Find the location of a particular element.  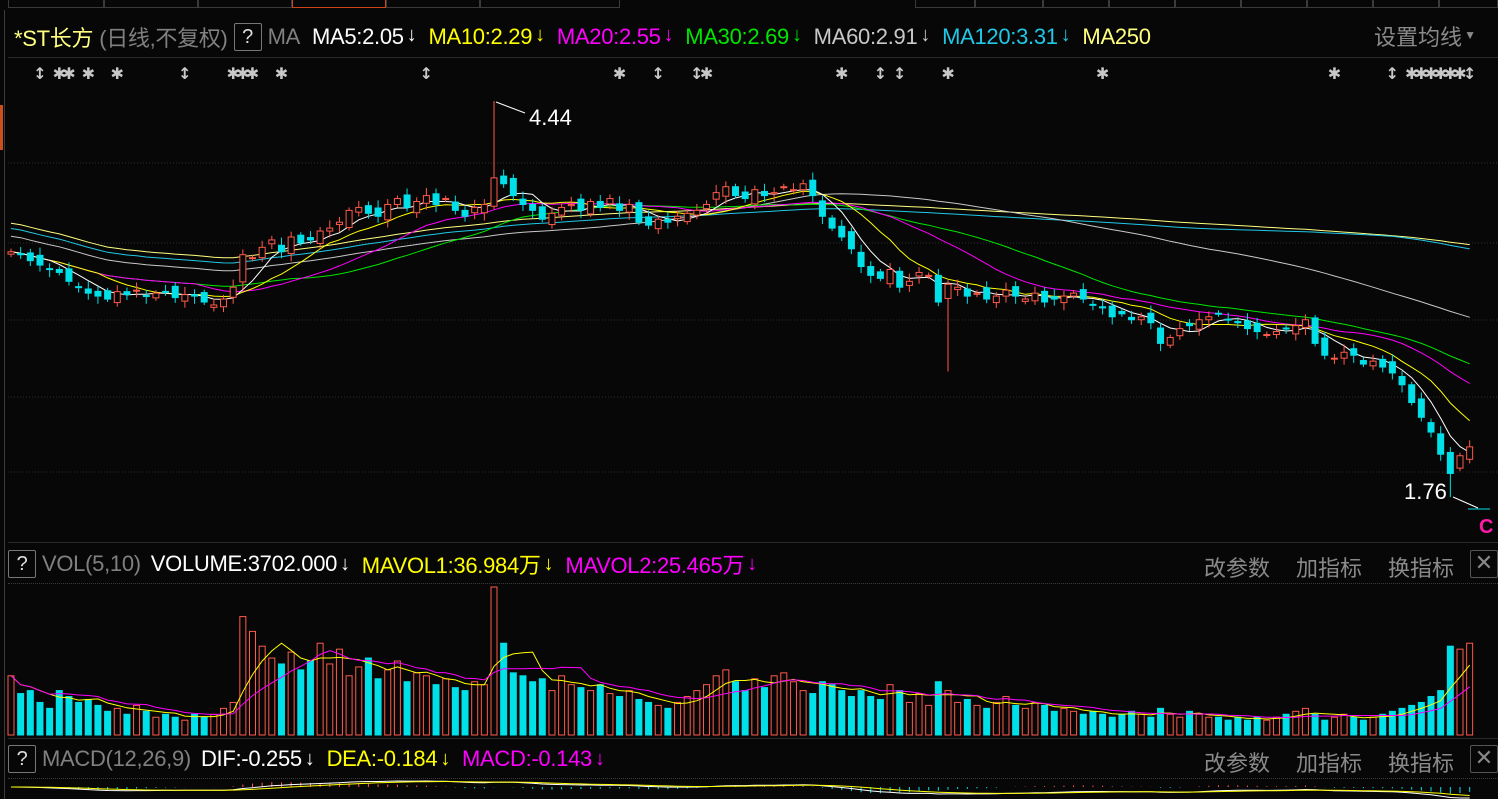

mavol1-value: MAVOL1:36.984万 is located at coordinates (451, 565).